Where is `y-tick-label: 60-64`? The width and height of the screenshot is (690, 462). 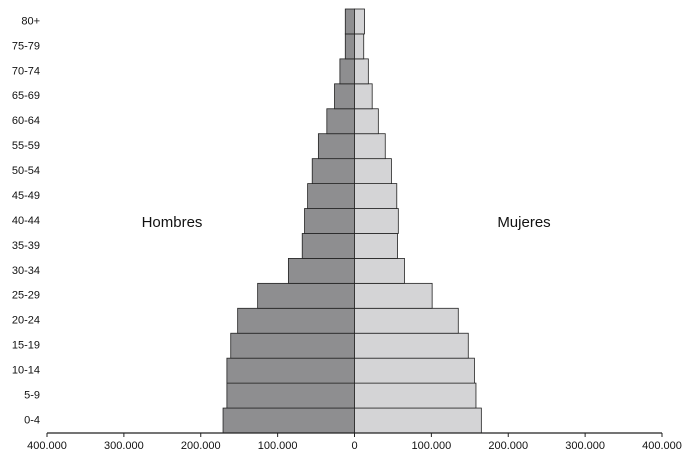 y-tick-label: 60-64 is located at coordinates (26, 121).